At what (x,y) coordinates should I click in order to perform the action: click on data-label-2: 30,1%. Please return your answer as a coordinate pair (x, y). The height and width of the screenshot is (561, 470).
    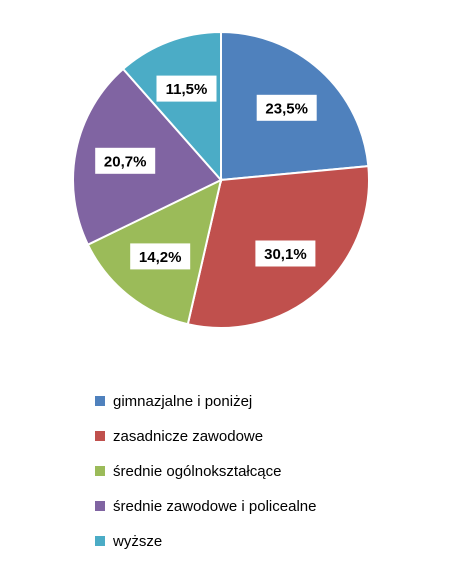
    Looking at the image, I should click on (285, 253).